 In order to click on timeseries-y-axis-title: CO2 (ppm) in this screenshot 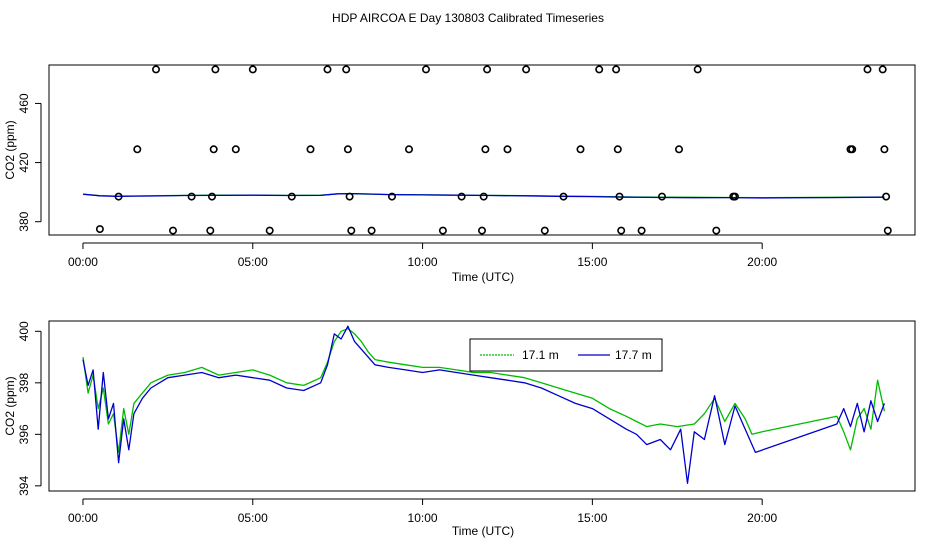, I will do `click(10, 405)`.